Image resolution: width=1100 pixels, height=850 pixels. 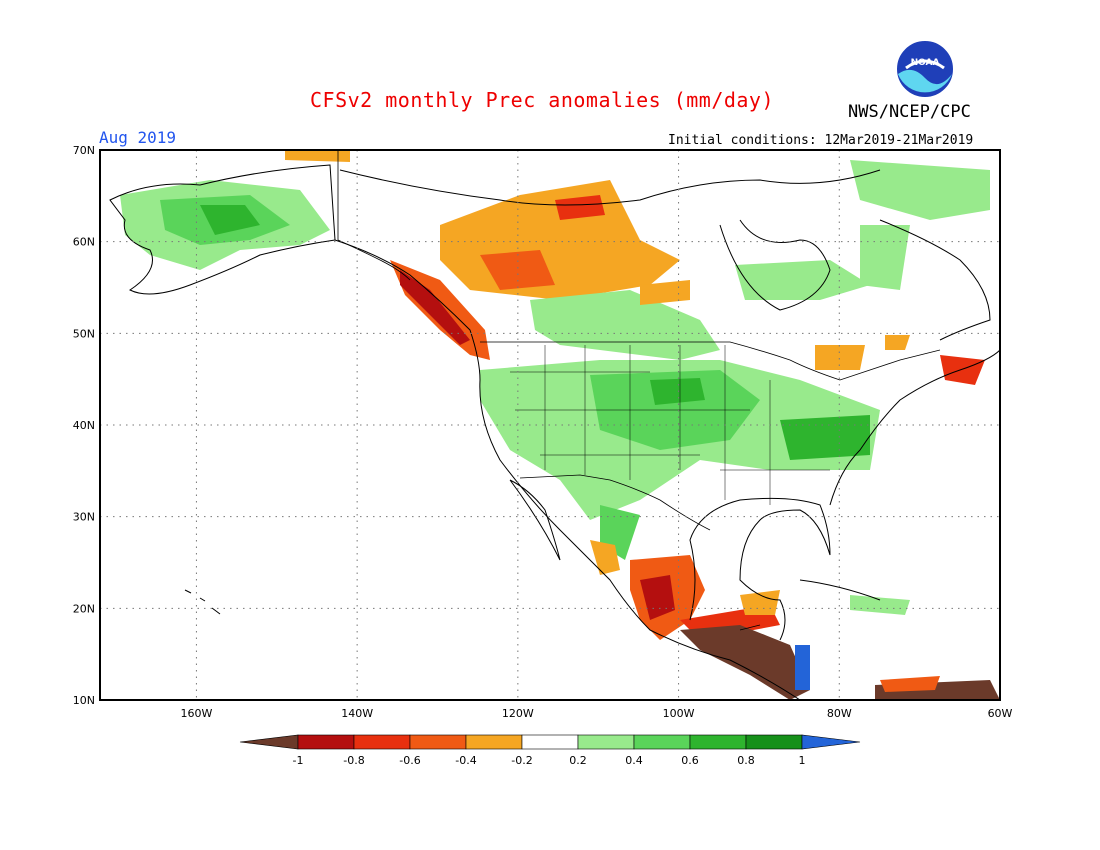 What do you see at coordinates (409, 760) in the screenshot?
I see `colorbar-label: -0.6` at bounding box center [409, 760].